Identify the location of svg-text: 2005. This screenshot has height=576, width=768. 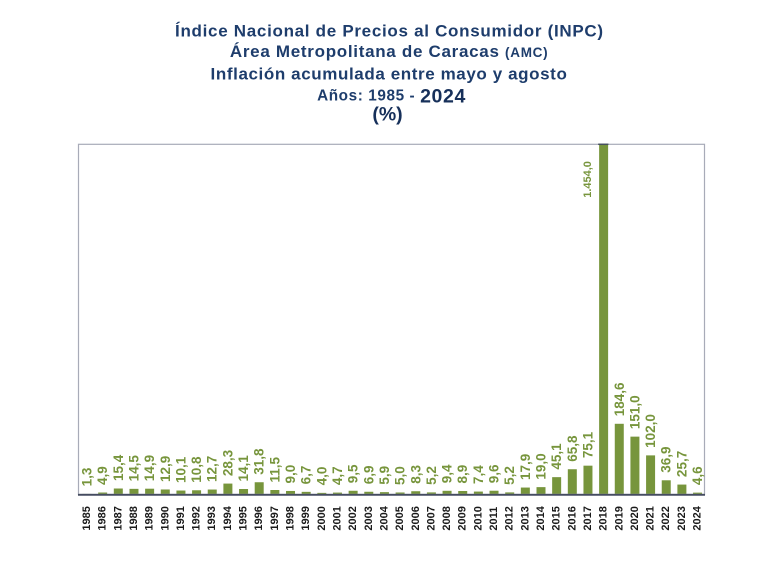
(400, 518).